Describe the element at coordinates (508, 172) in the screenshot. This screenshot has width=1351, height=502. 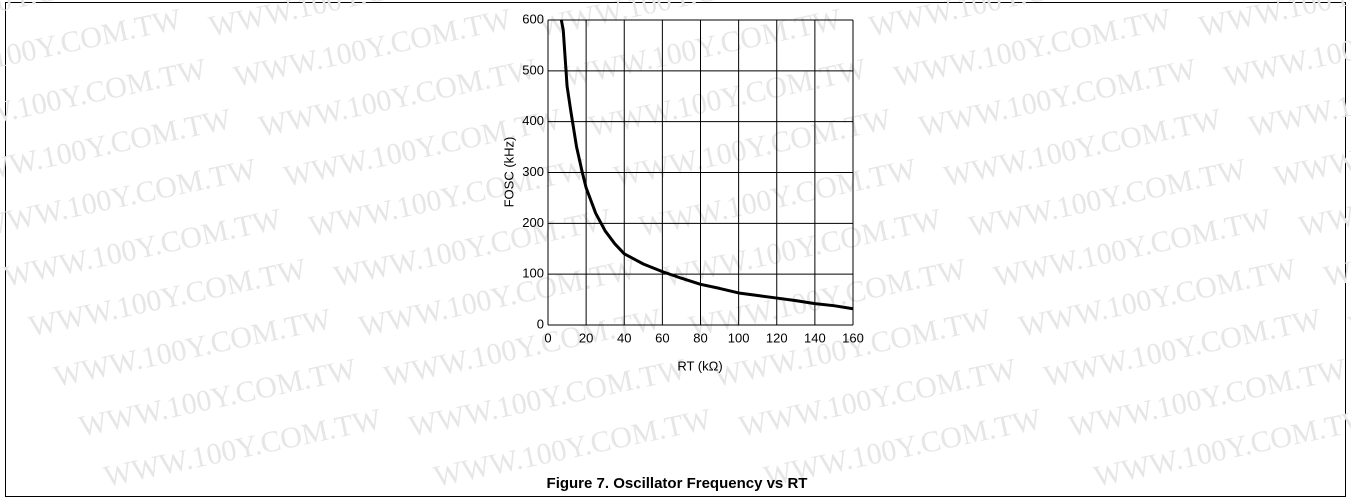
I see `y-axis-label: FOSC (kHz)` at that location.